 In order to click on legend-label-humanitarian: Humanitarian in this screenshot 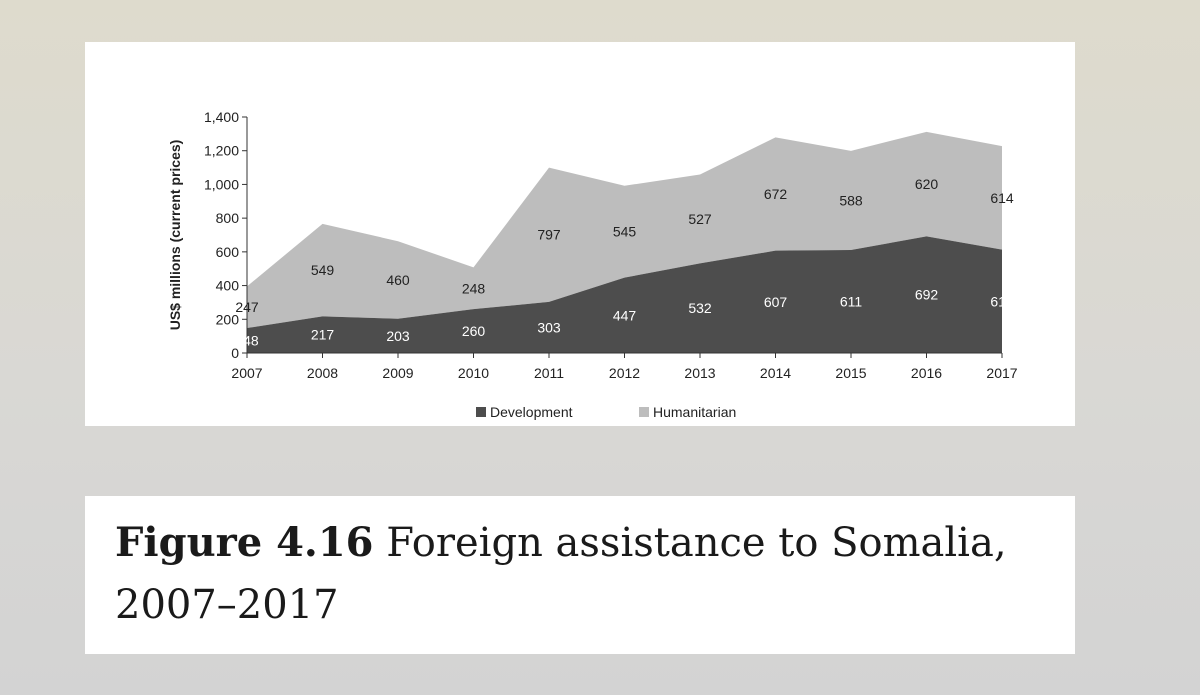, I will do `click(694, 412)`.